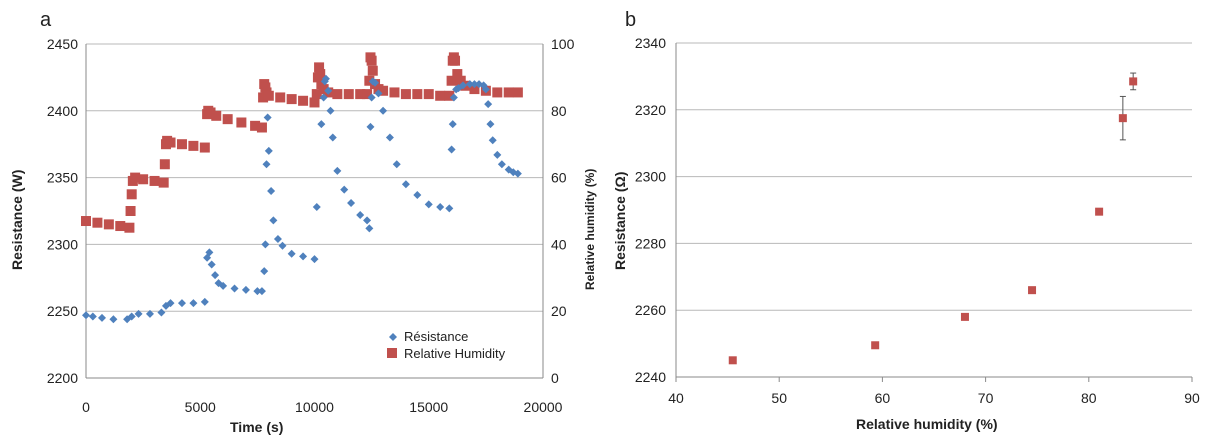 The width and height of the screenshot is (1214, 437). Describe the element at coordinates (650, 243) in the screenshot. I see `y-tick-label-b: 2280` at that location.